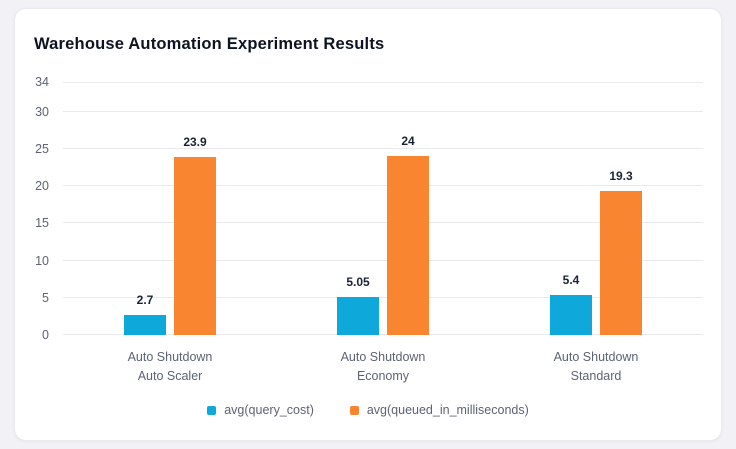  Describe the element at coordinates (32, 208) in the screenshot. I see `y-axis: 34 30 25 20 15 10 5 0` at that location.